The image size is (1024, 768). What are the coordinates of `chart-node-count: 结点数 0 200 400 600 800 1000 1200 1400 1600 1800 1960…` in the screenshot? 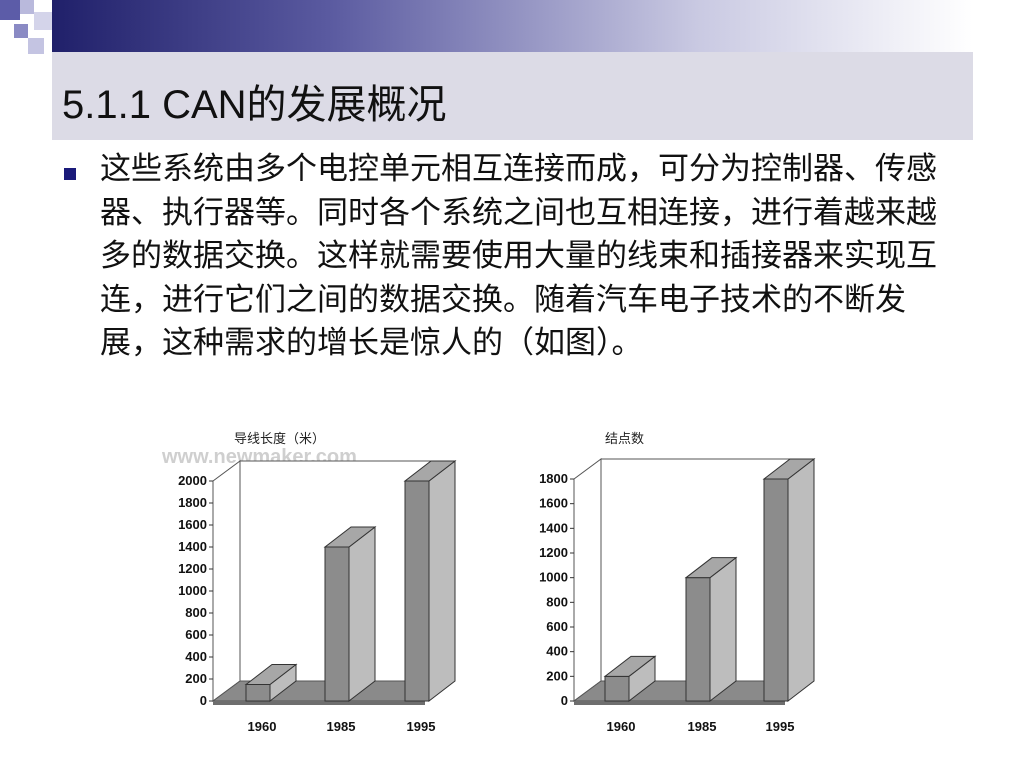 It's located at (680, 582).